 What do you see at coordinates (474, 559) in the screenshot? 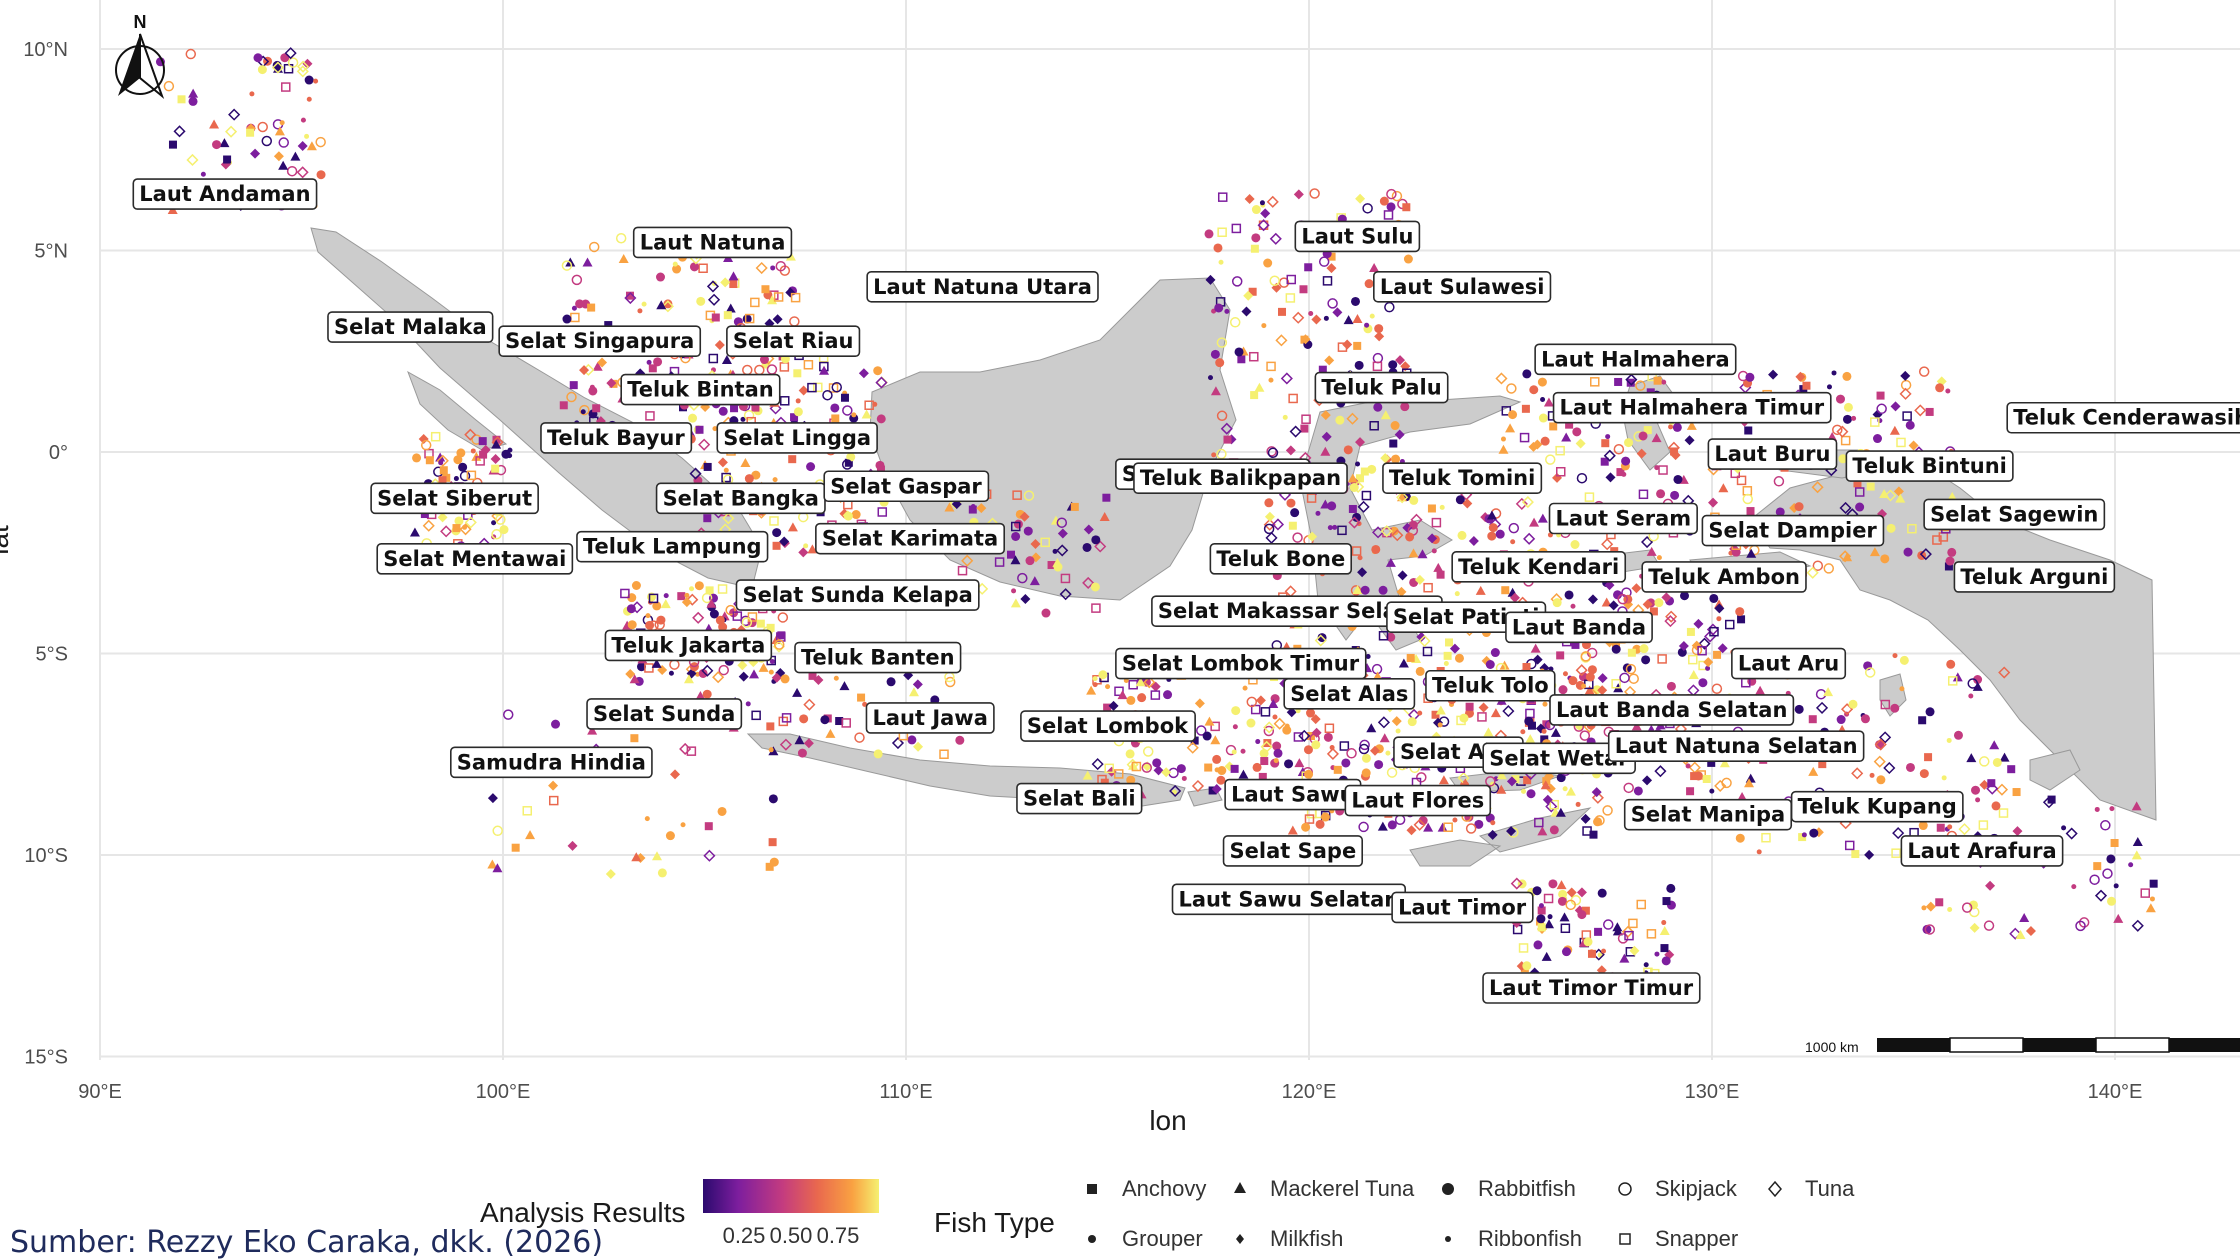
I see `water-label-text: Selat Mentawai` at bounding box center [474, 559].